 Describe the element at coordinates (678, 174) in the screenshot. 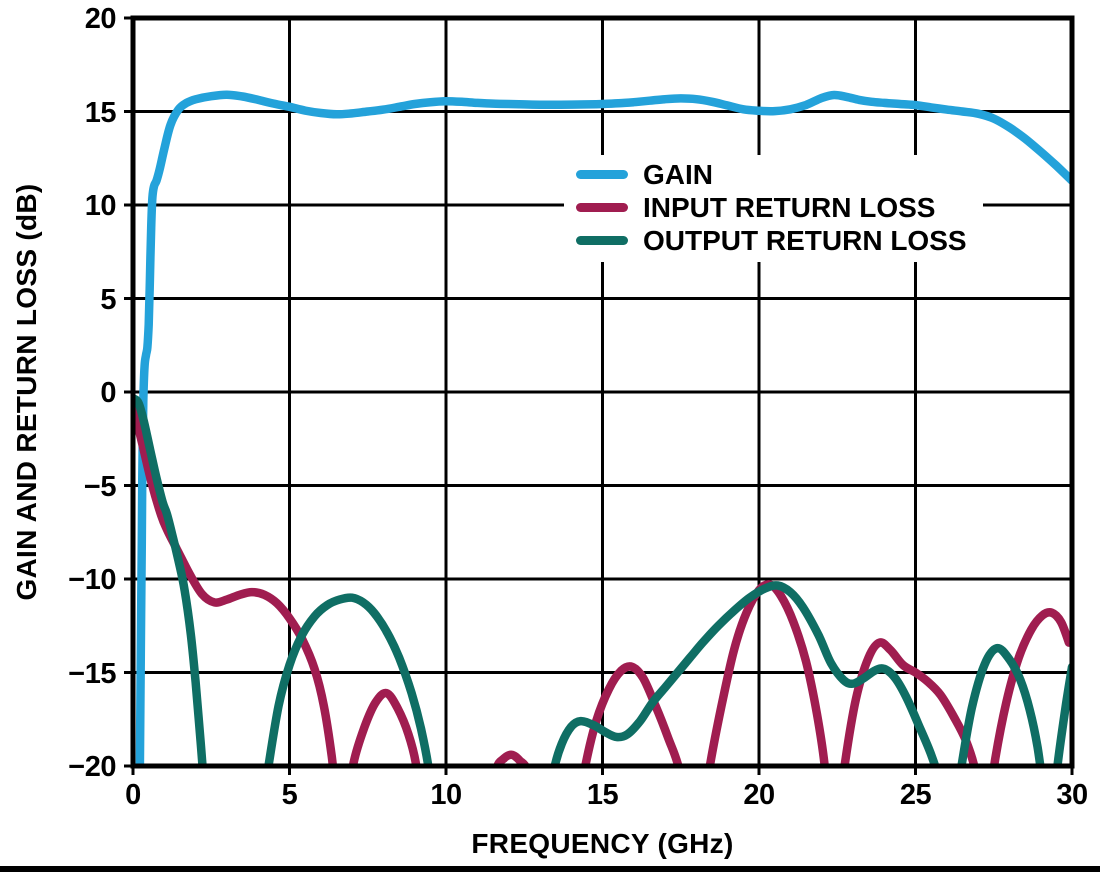

I see `legend-label: GAIN` at that location.